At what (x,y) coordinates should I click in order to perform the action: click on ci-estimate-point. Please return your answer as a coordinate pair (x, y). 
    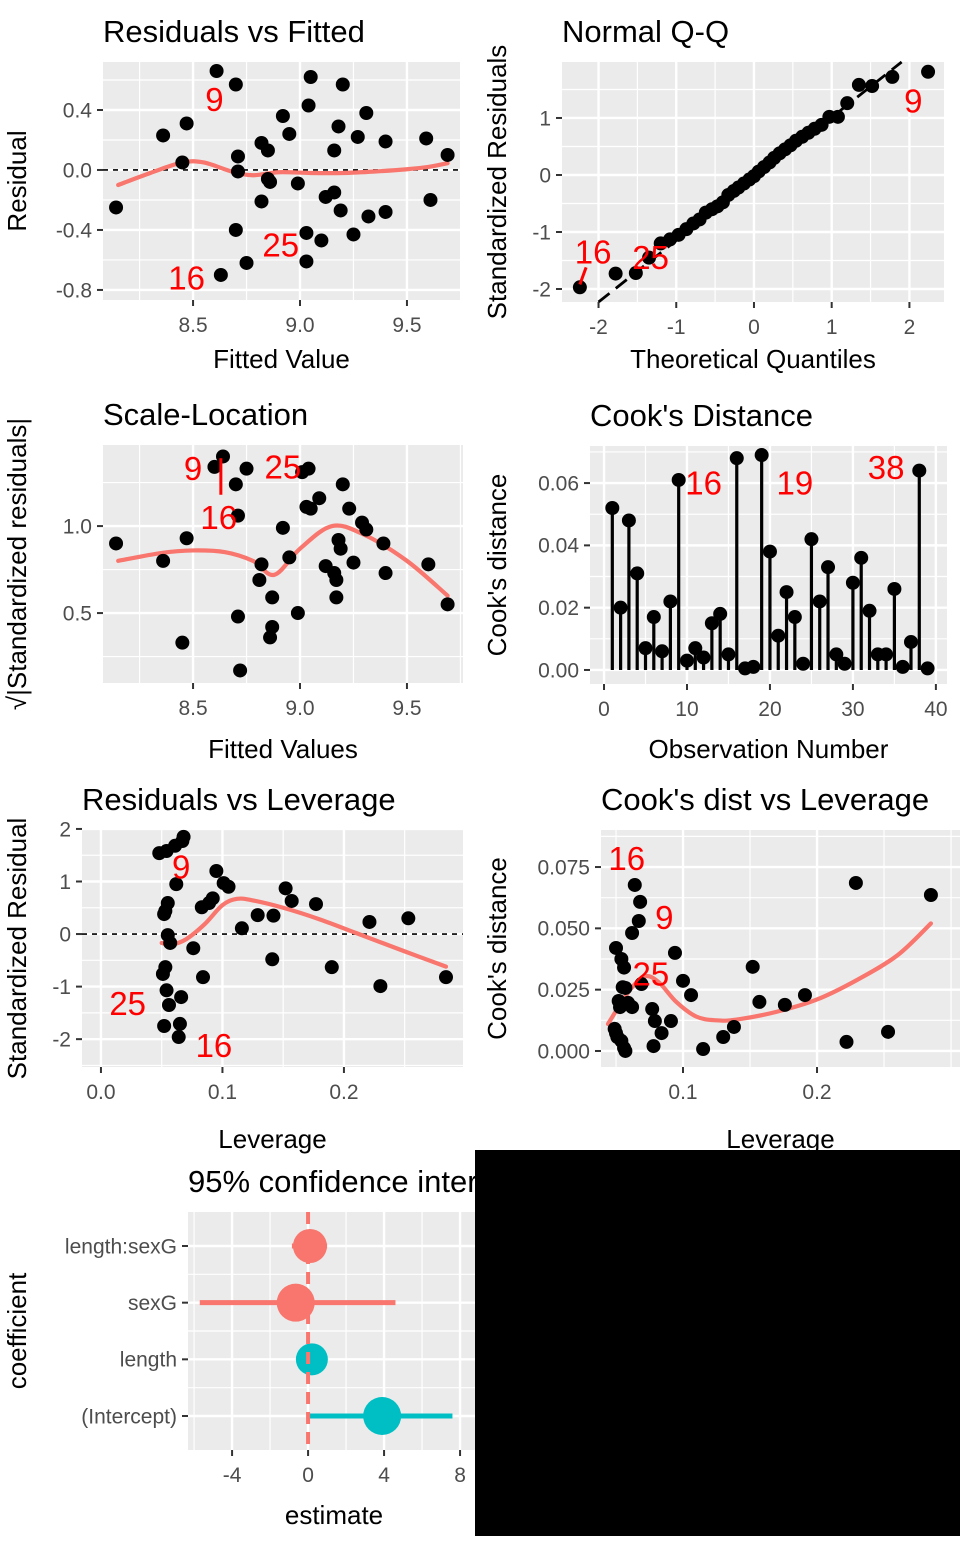
    Looking at the image, I should click on (309, 1246).